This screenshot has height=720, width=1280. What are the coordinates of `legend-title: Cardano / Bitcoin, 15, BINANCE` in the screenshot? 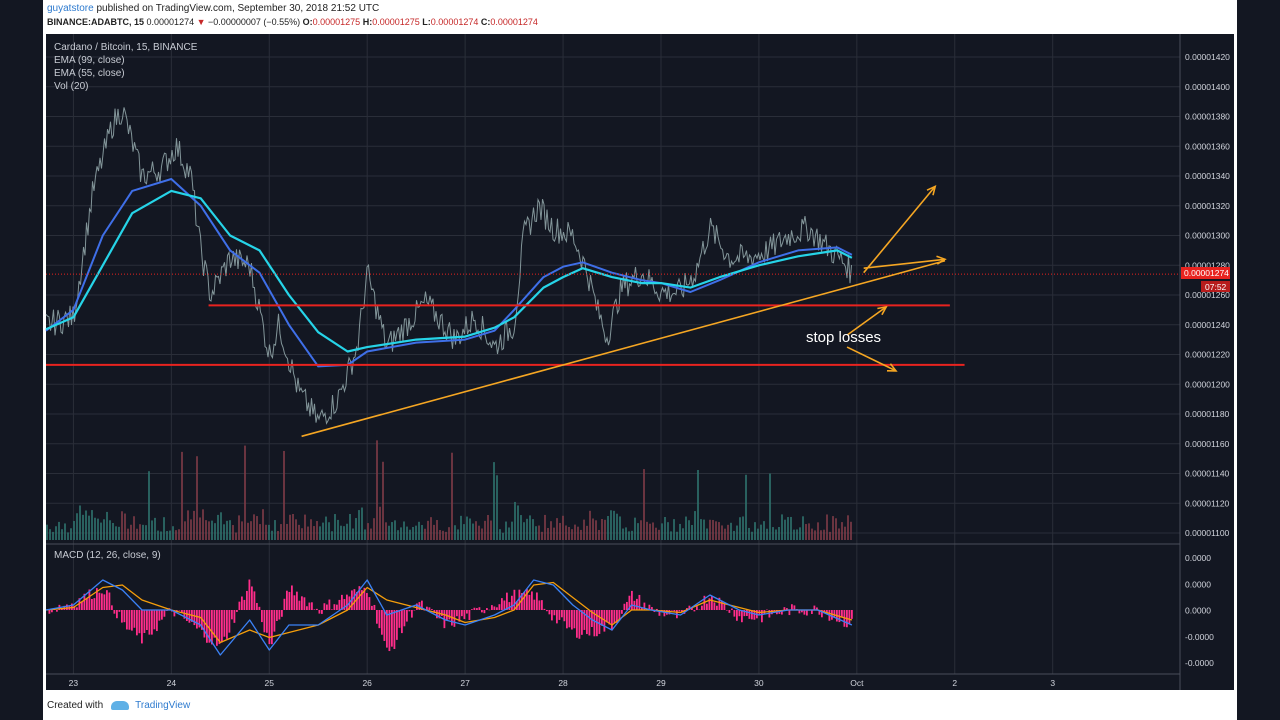 It's located at (126, 47).